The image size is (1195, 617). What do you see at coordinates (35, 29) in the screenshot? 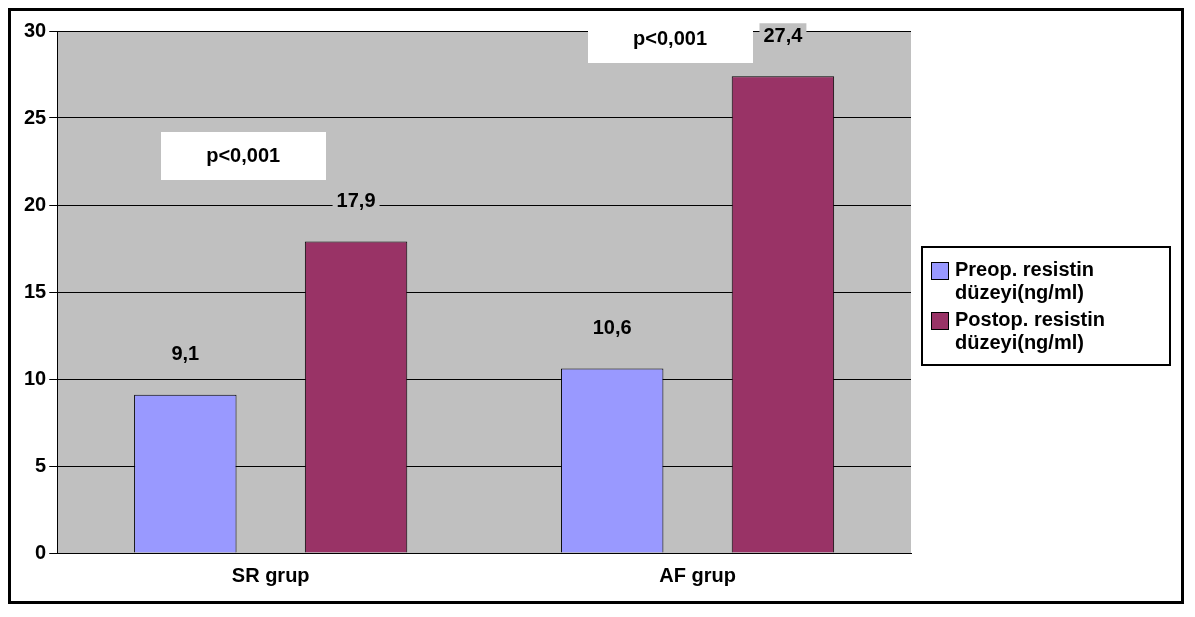
I see `y-tick-label: 30` at bounding box center [35, 29].